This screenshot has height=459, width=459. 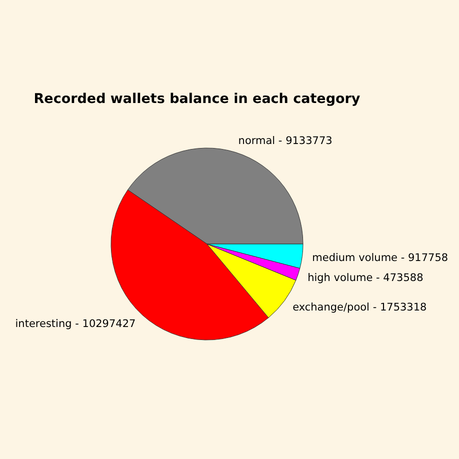 I want to click on data-label: 917758, so click(x=428, y=258).